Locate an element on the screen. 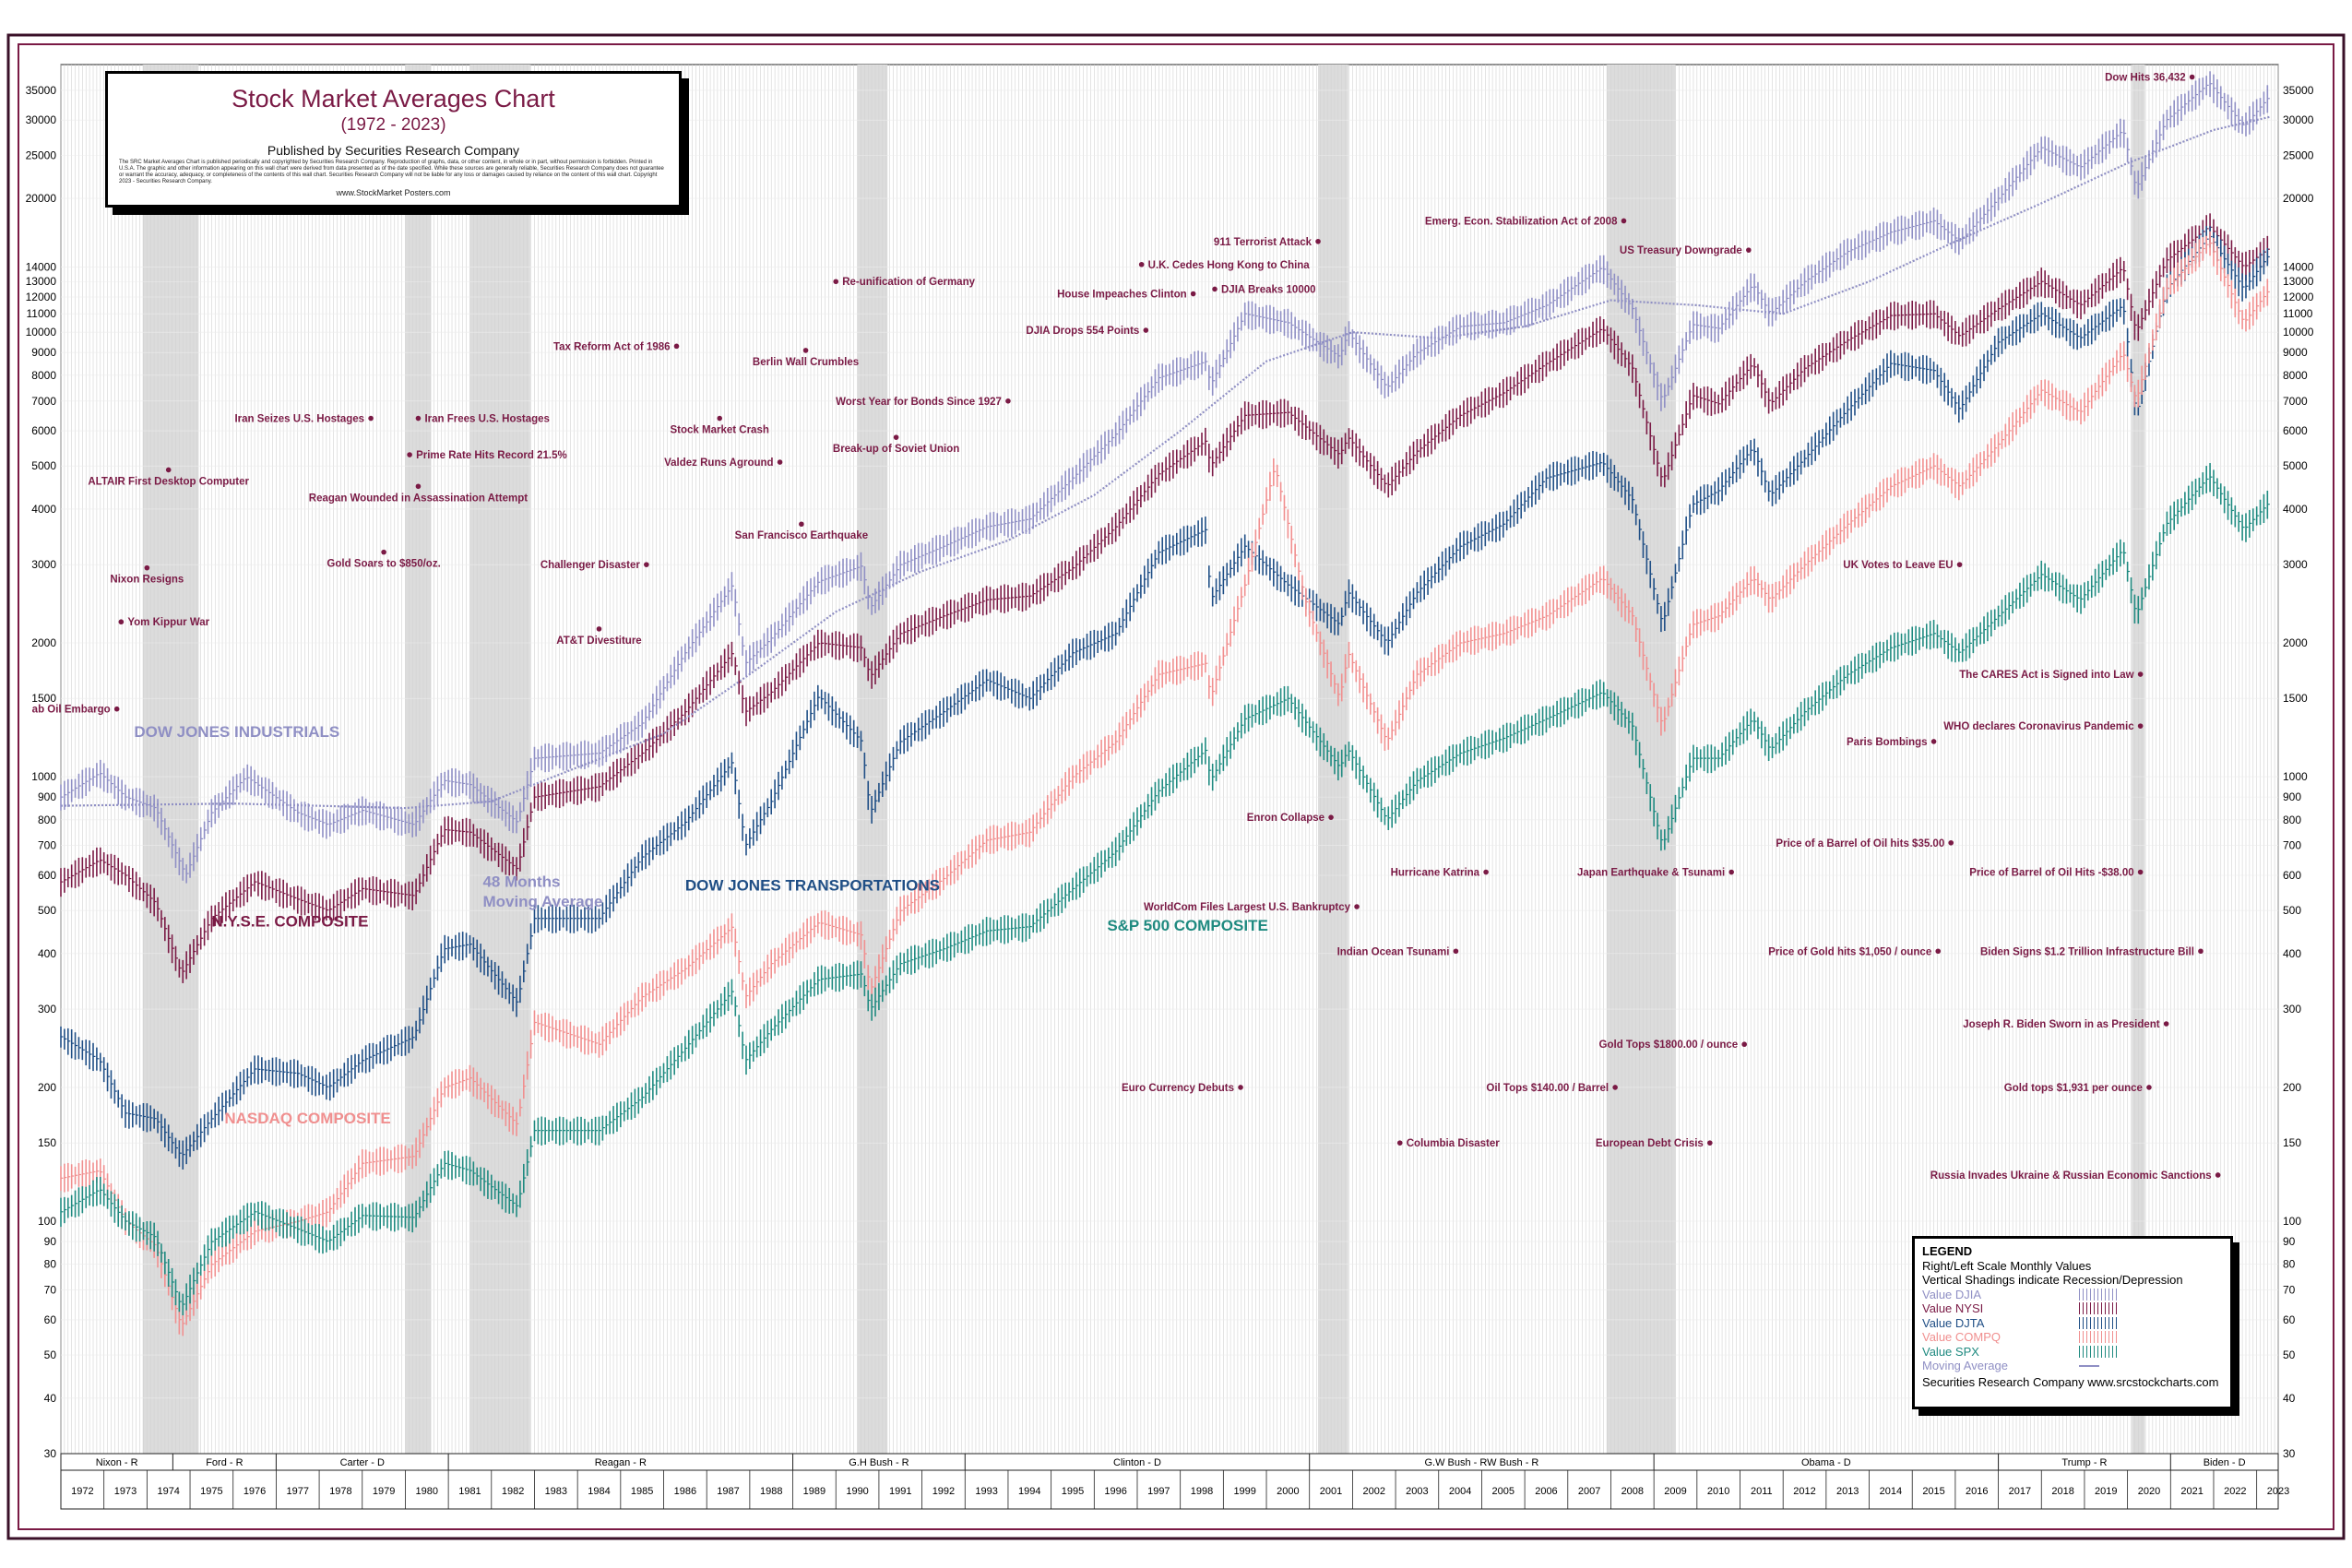  y-tick-label-right: 11000 is located at coordinates (2298, 313).